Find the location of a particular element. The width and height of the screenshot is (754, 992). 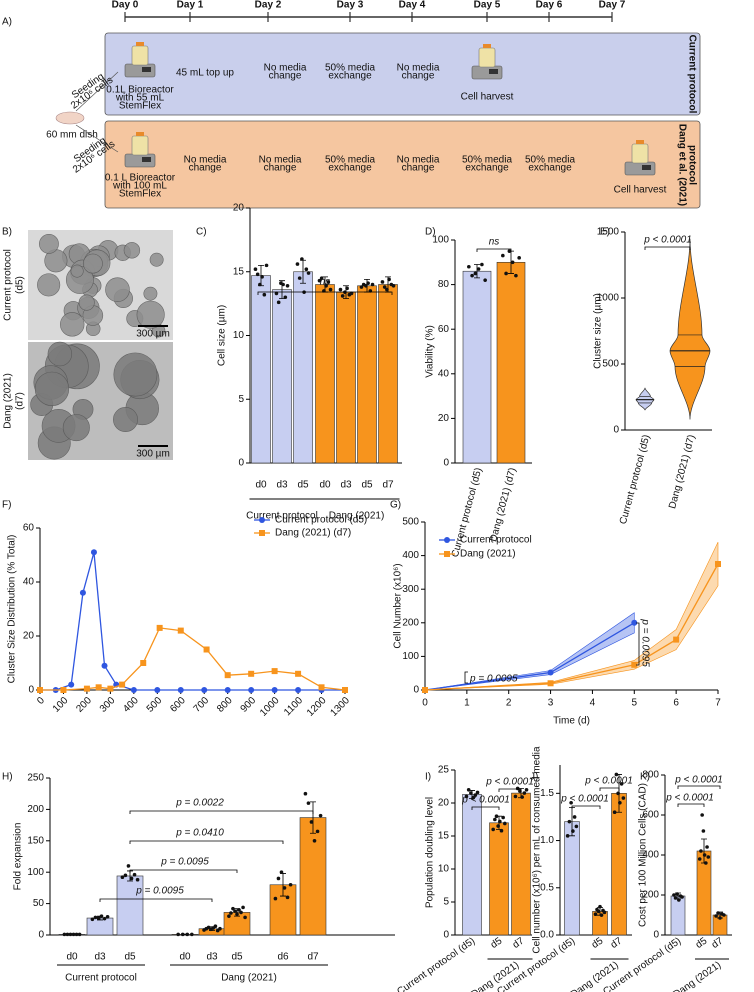

series-line is located at coordinates (193, 659).